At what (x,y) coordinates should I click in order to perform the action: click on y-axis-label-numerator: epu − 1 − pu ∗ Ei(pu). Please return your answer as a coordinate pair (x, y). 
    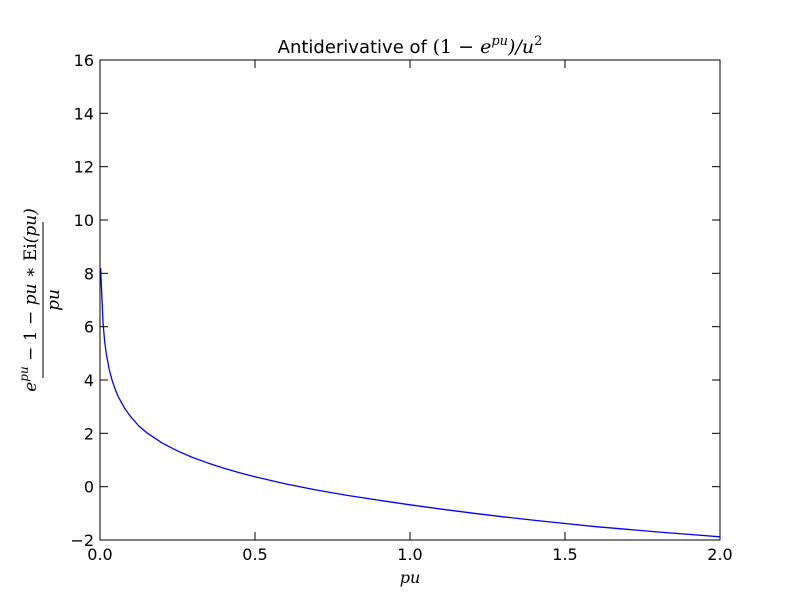
    Looking at the image, I should click on (29, 300).